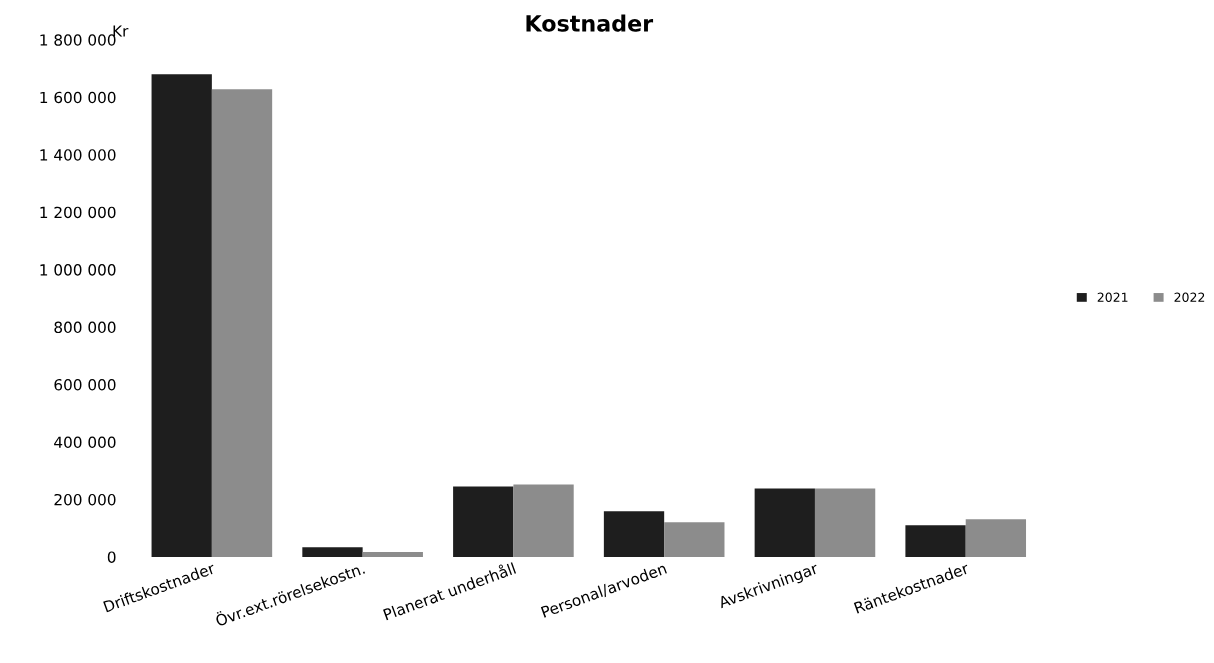 The width and height of the screenshot is (1214, 663). Describe the element at coordinates (78, 212) in the screenshot. I see `y-tick-label: 1 200 000` at that location.